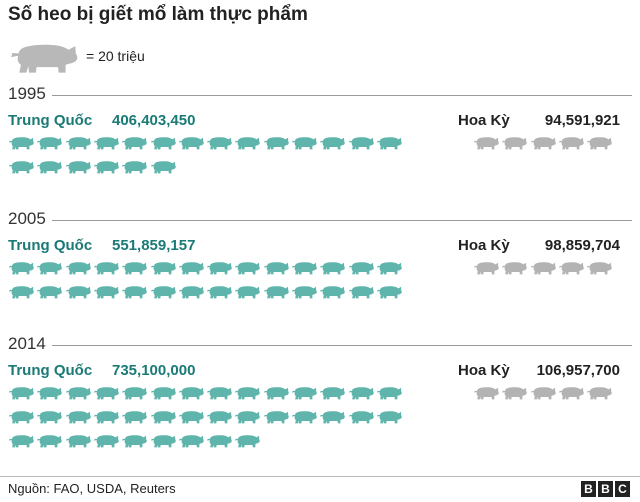 Image resolution: width=640 pixels, height=502 pixels. I want to click on footer-divider, so click(320, 476).